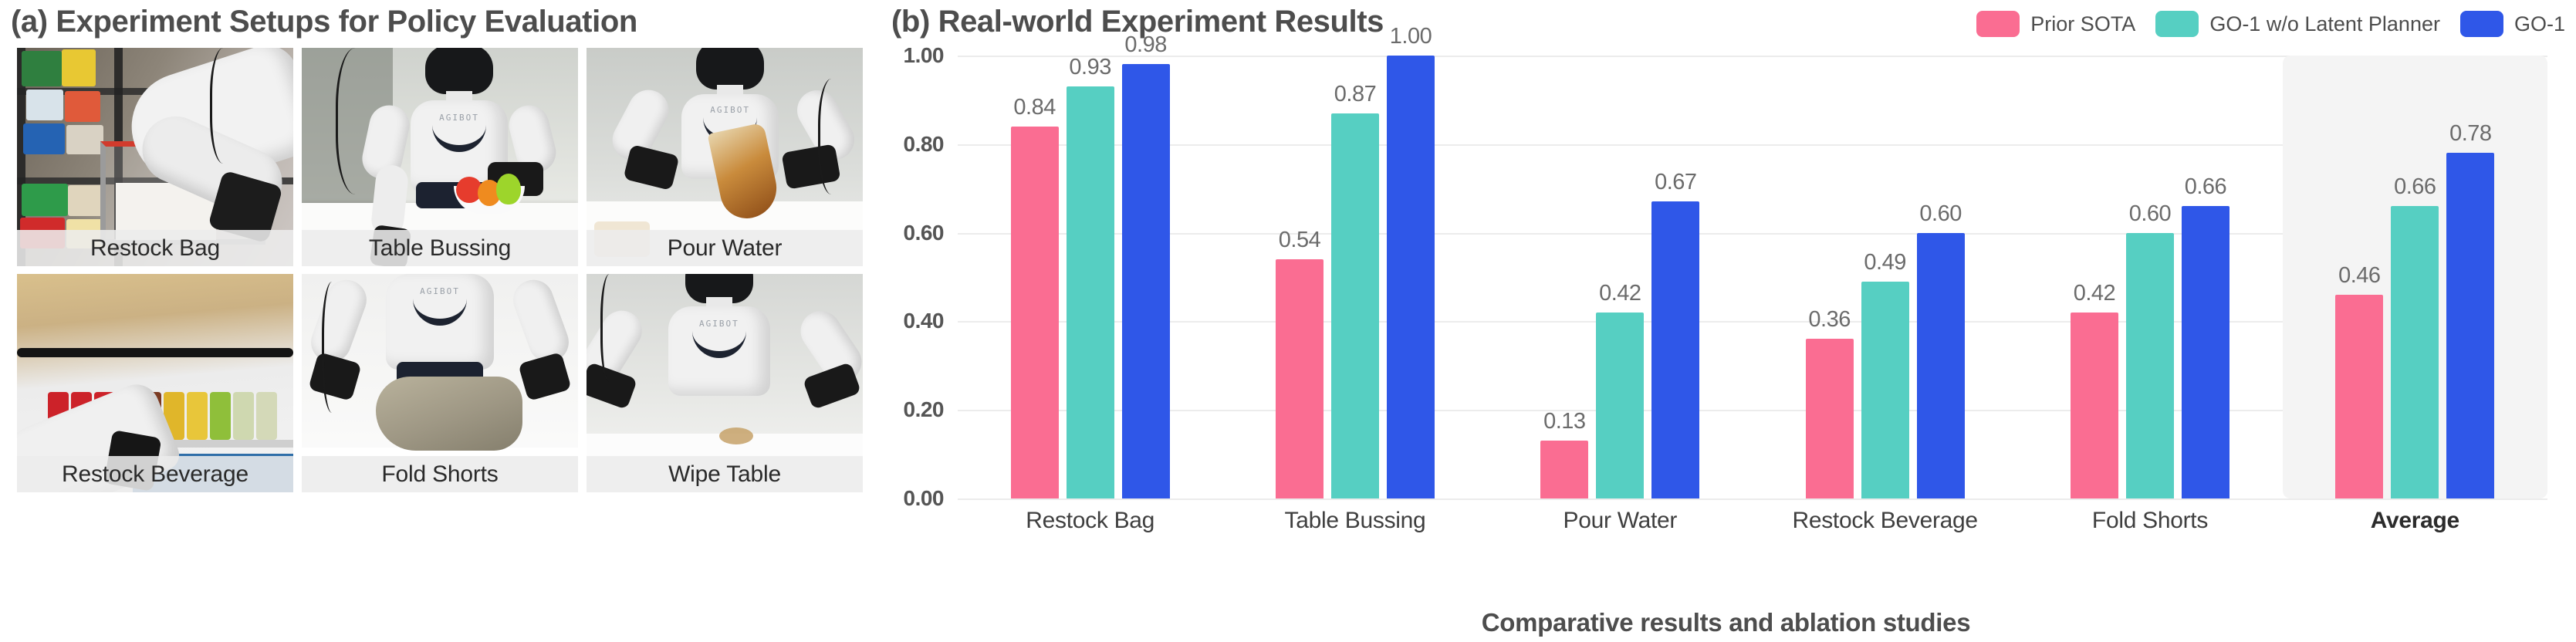  Describe the element at coordinates (1620, 520) in the screenshot. I see `x-label-pour-water: Pour Water` at that location.